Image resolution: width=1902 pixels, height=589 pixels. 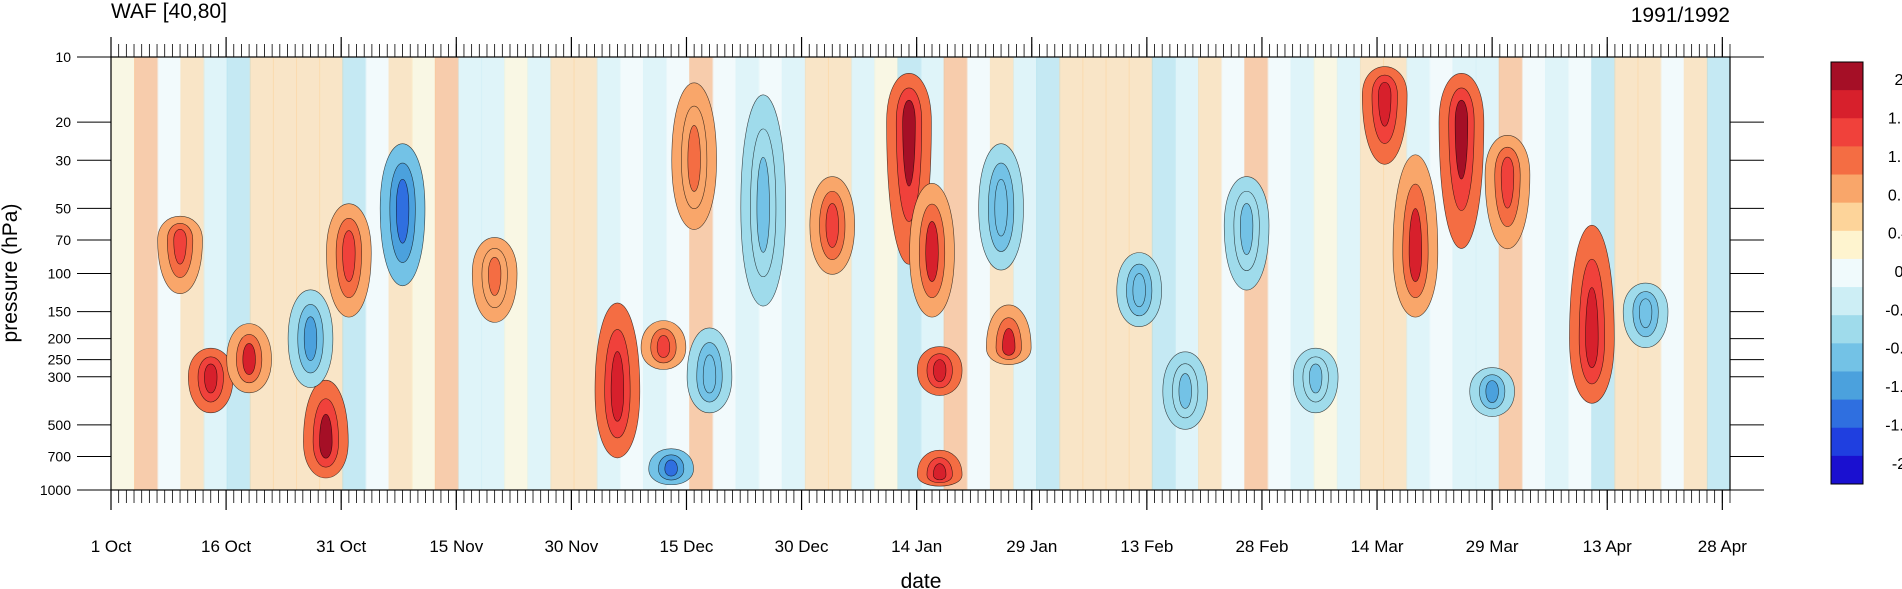 I want to click on colorbar-label: 0.8, so click(x=1895, y=195).